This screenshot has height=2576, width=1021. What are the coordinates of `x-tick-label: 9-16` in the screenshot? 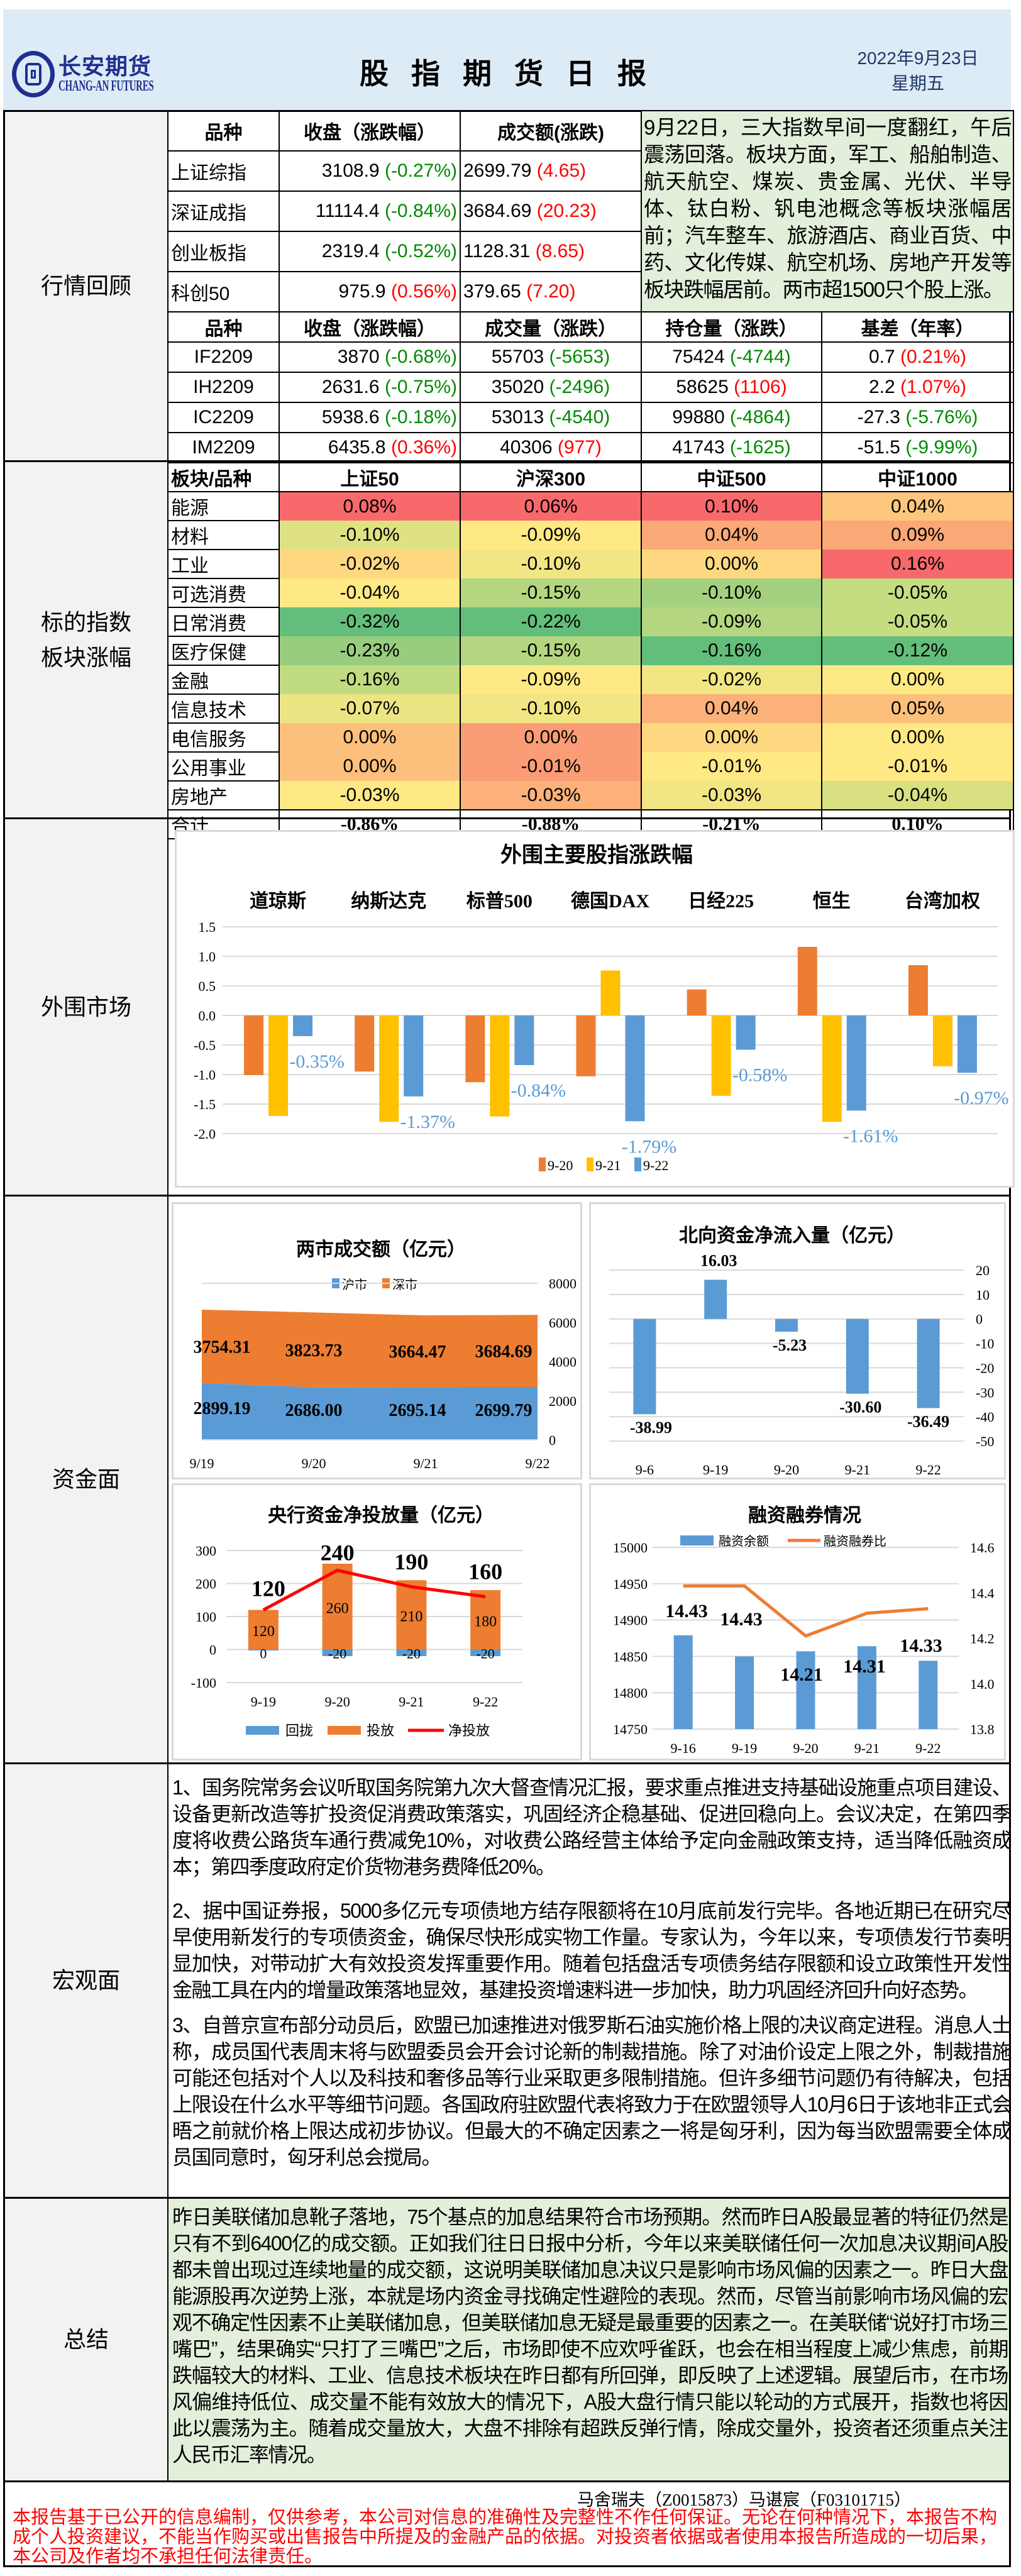 It's located at (683, 1748).